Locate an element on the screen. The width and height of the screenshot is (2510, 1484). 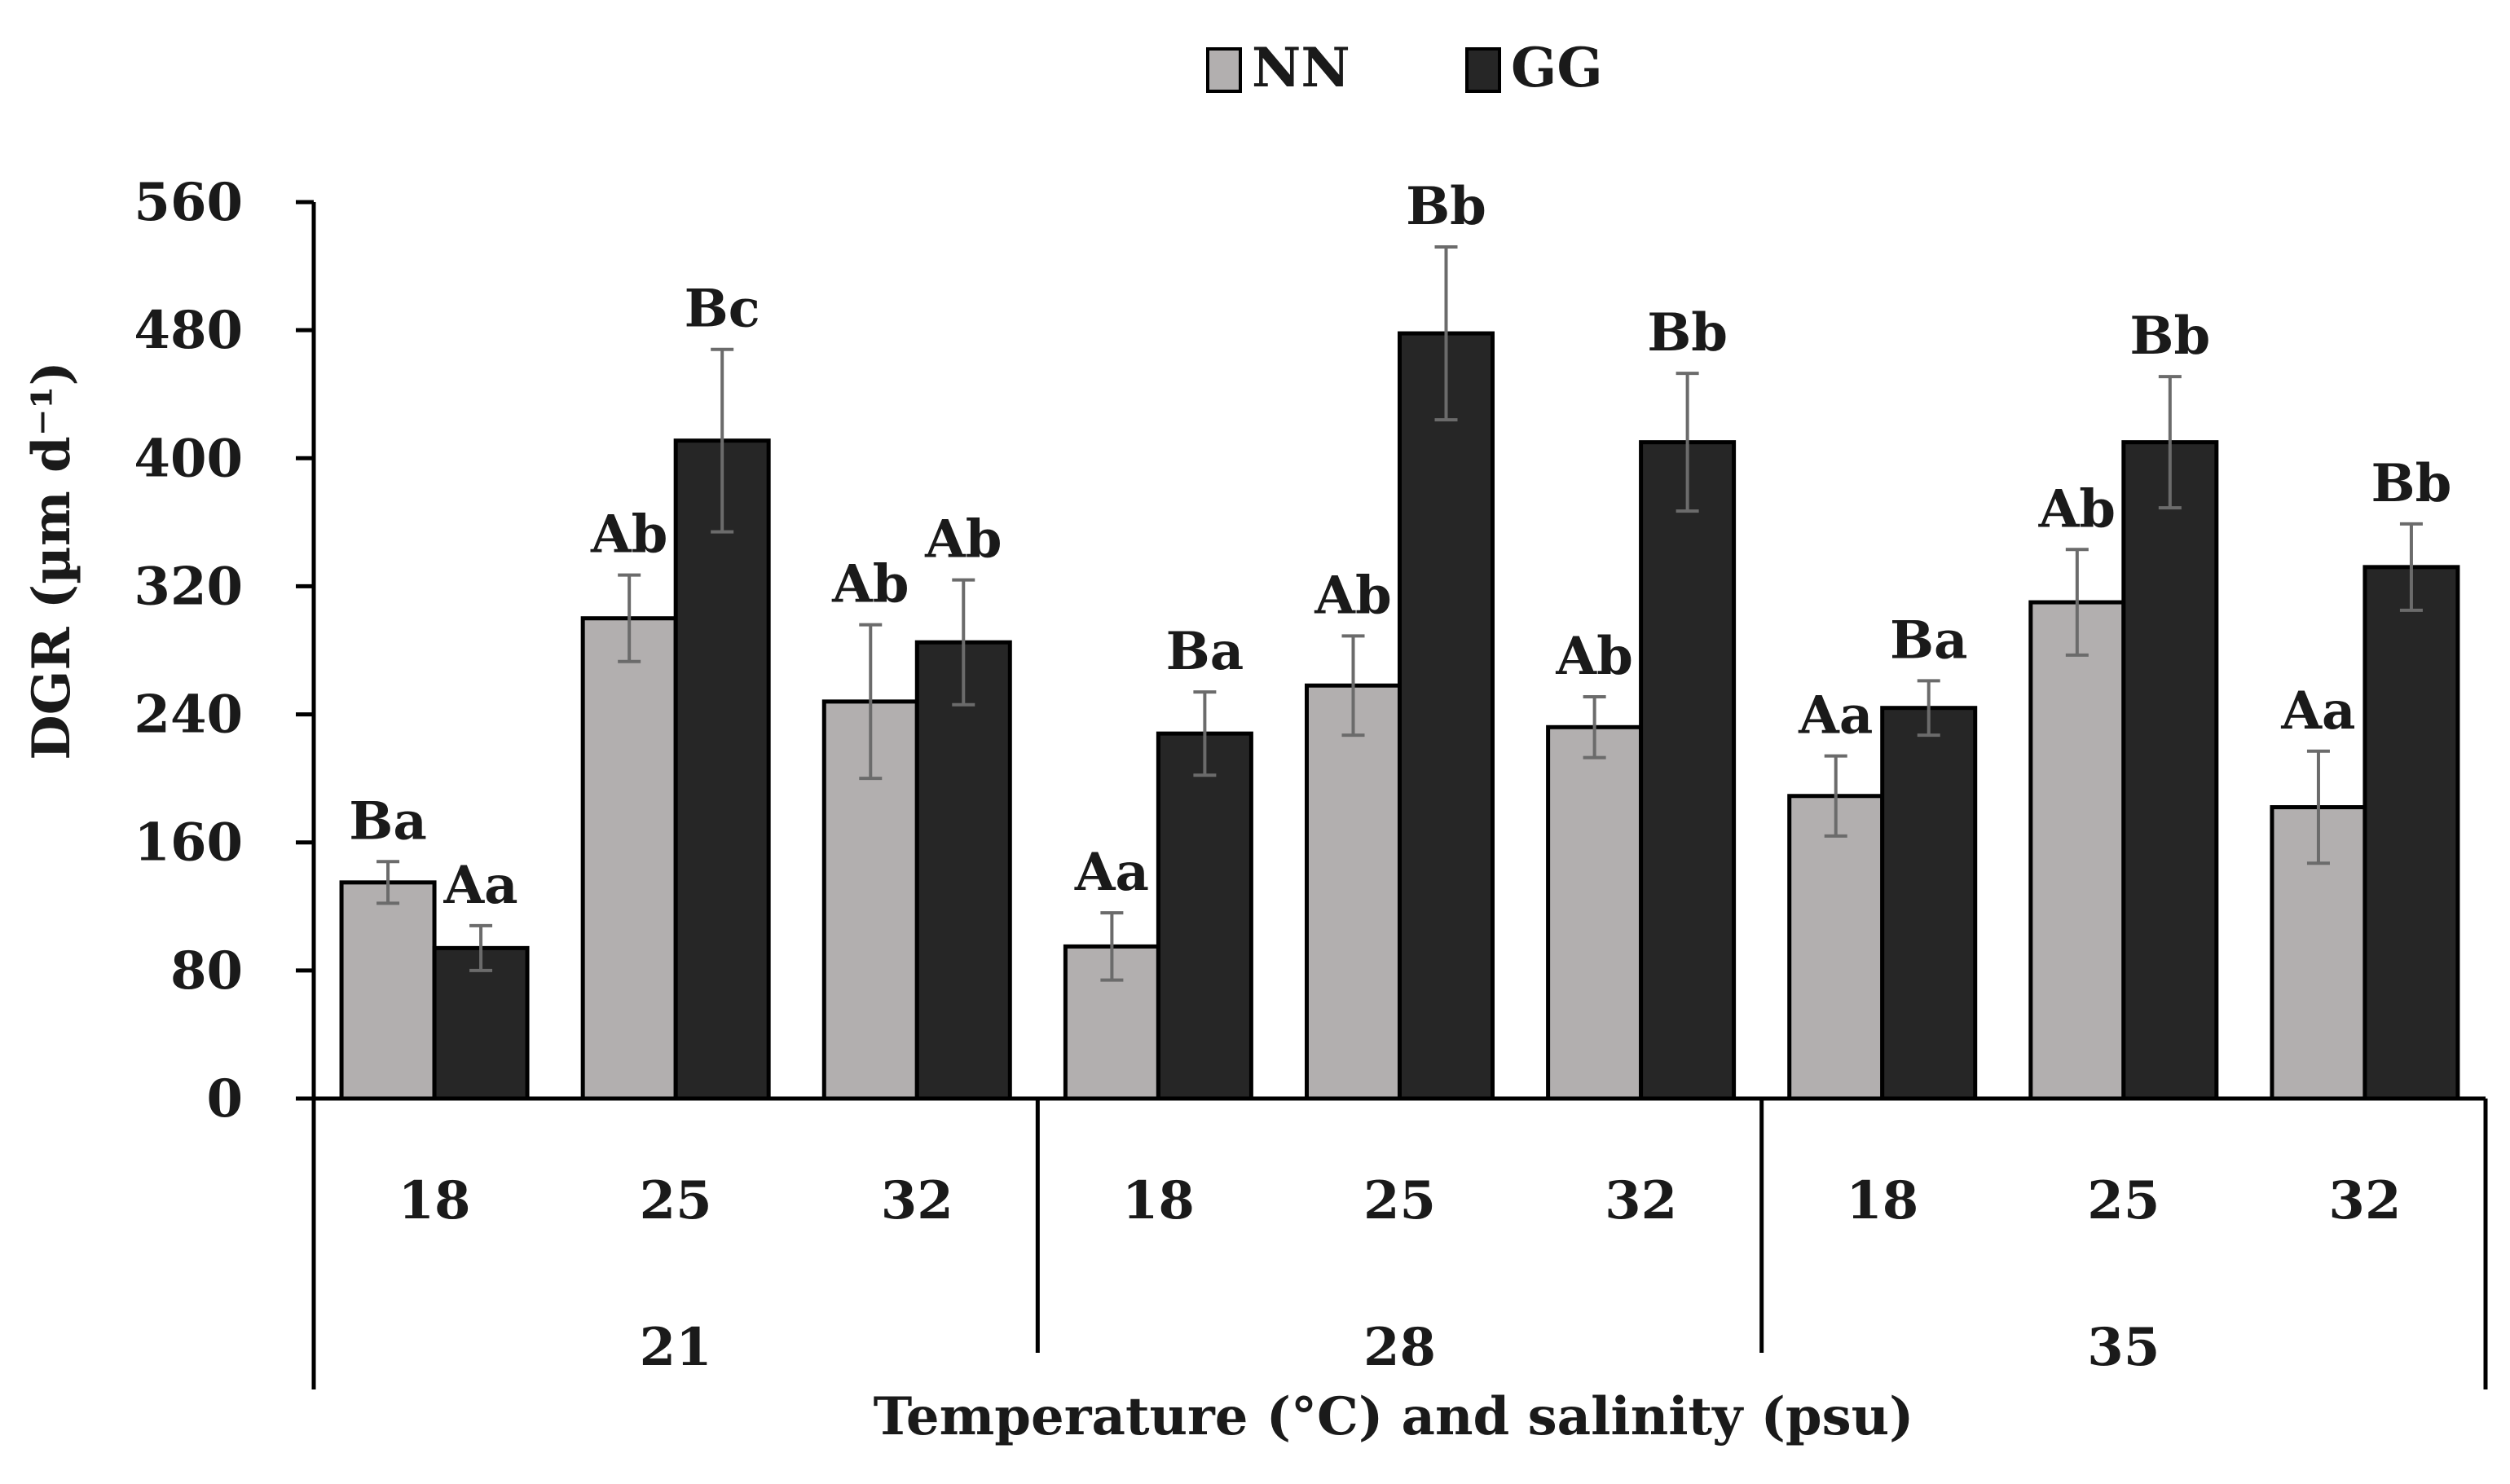
legend-swatch-gg is located at coordinates (1483, 70).